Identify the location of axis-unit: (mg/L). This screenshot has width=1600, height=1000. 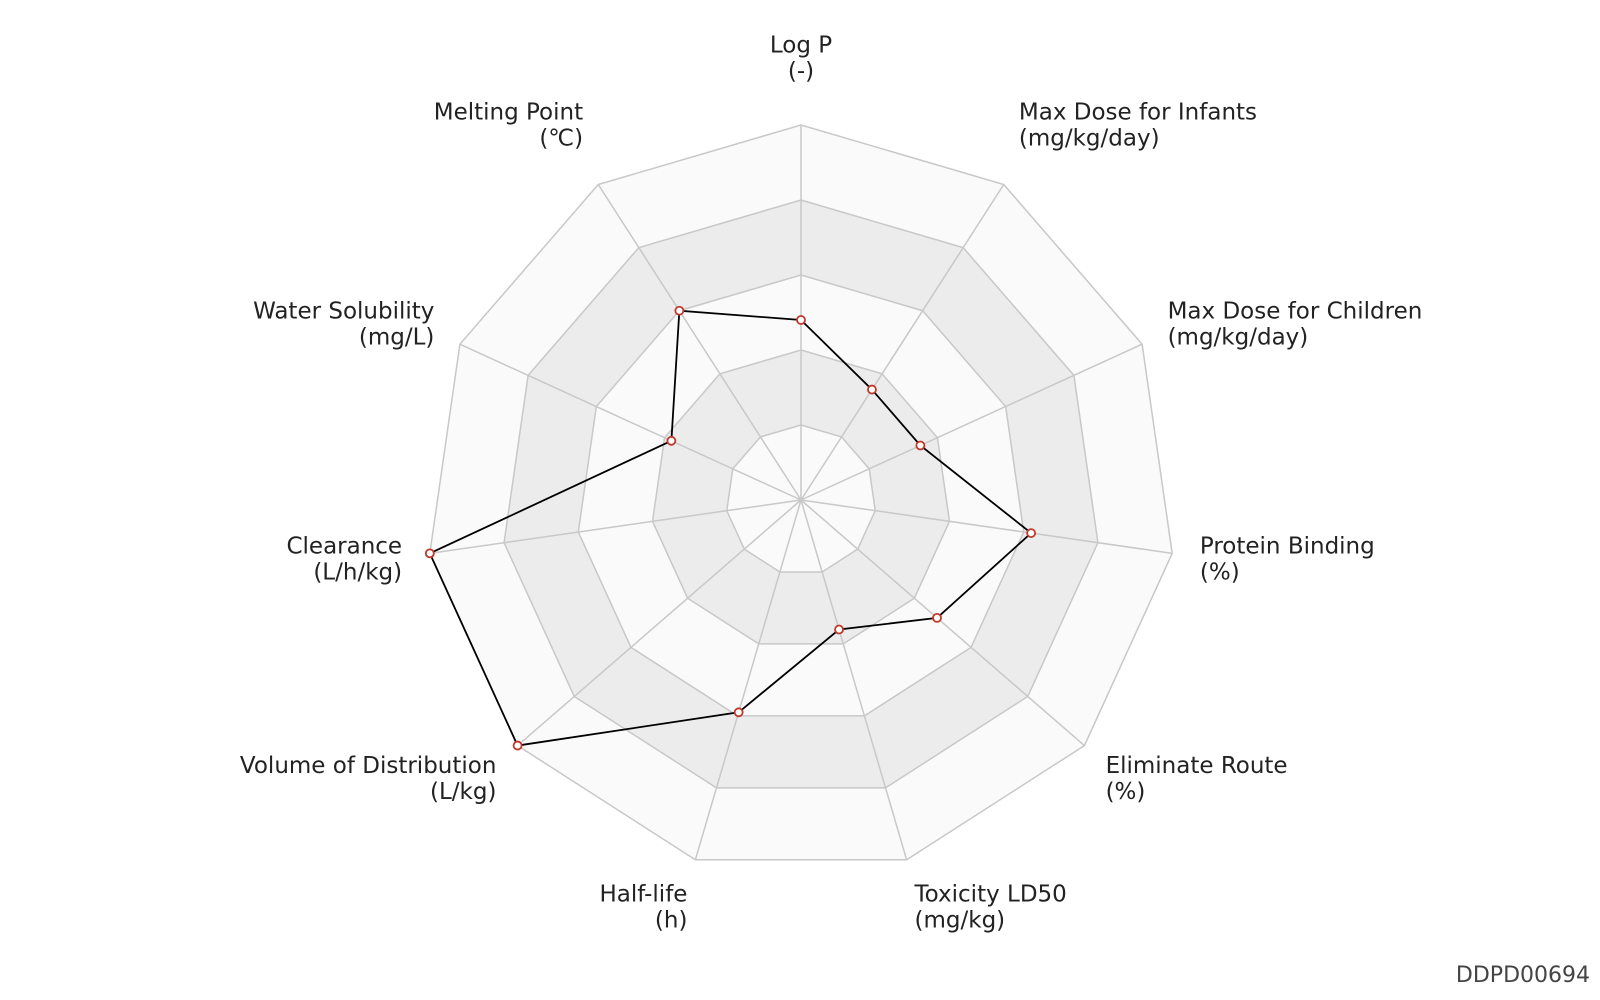
(397, 338).